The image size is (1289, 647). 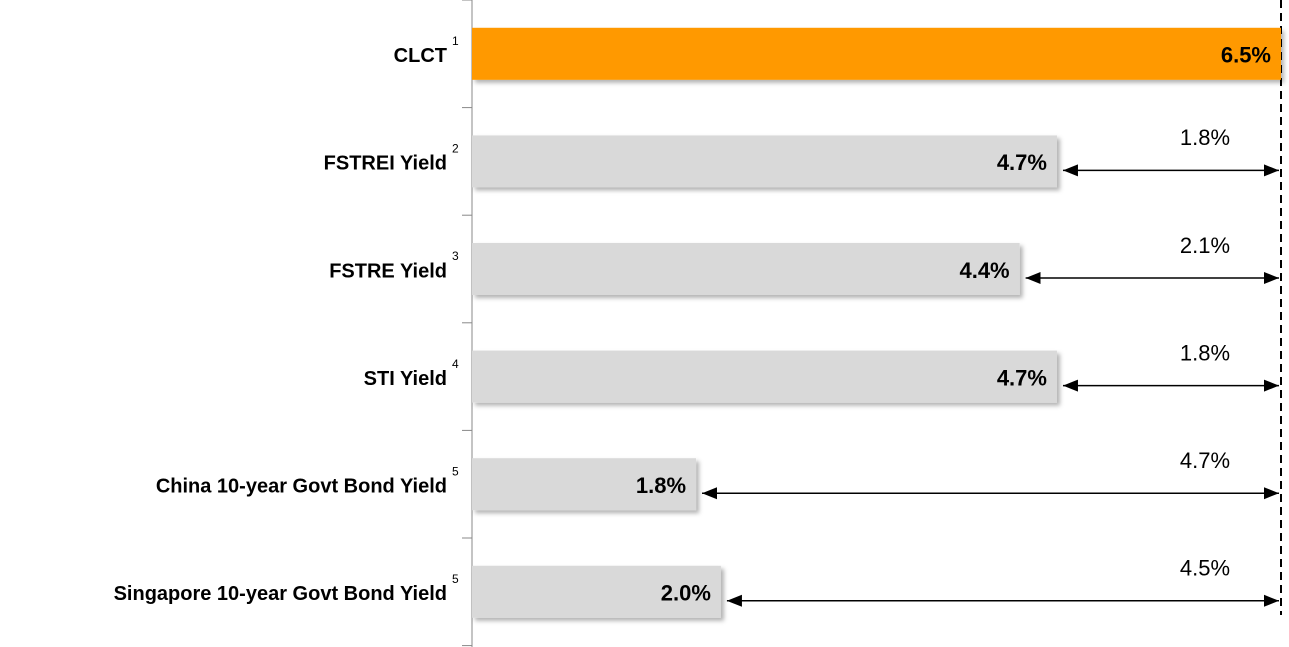 I want to click on category-label: CLCT, so click(x=420, y=56).